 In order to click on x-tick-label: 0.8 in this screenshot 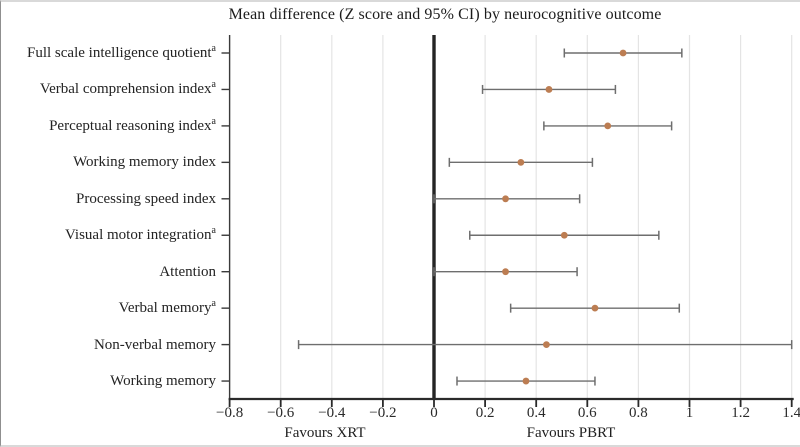, I will do `click(638, 413)`.